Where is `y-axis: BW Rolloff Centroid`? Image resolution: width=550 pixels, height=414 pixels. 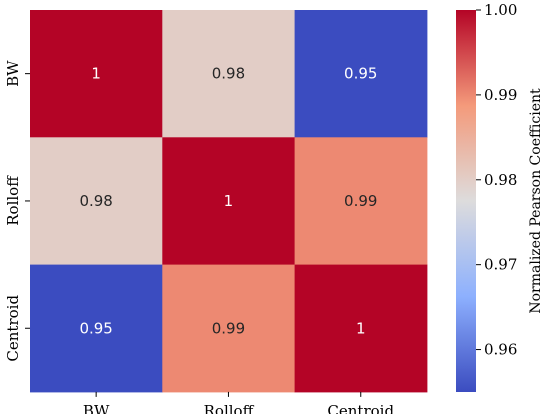 y-axis: BW Rolloff Centroid is located at coordinates (17, 211).